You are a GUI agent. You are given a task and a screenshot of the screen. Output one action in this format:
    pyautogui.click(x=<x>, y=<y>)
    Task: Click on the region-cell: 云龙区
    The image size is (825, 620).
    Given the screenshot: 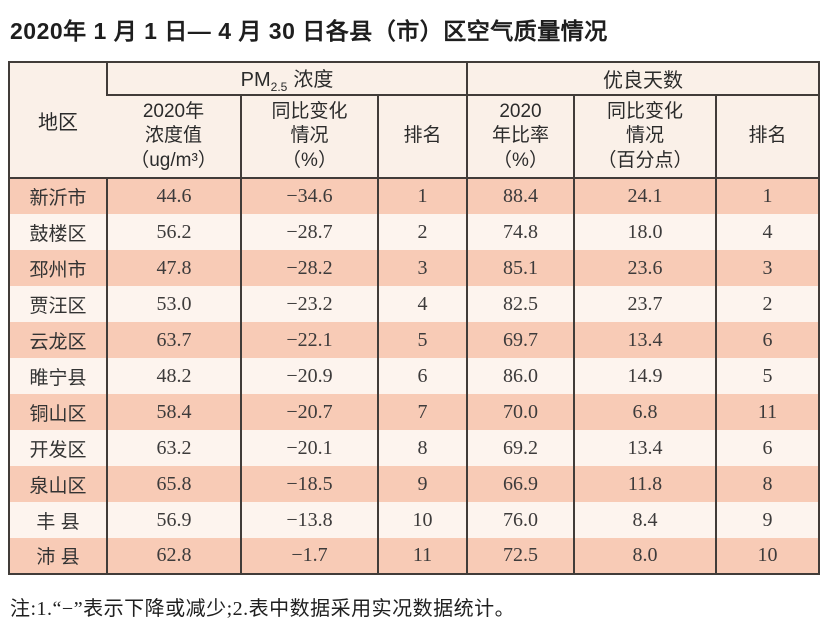 What is the action you would take?
    pyautogui.click(x=58, y=340)
    